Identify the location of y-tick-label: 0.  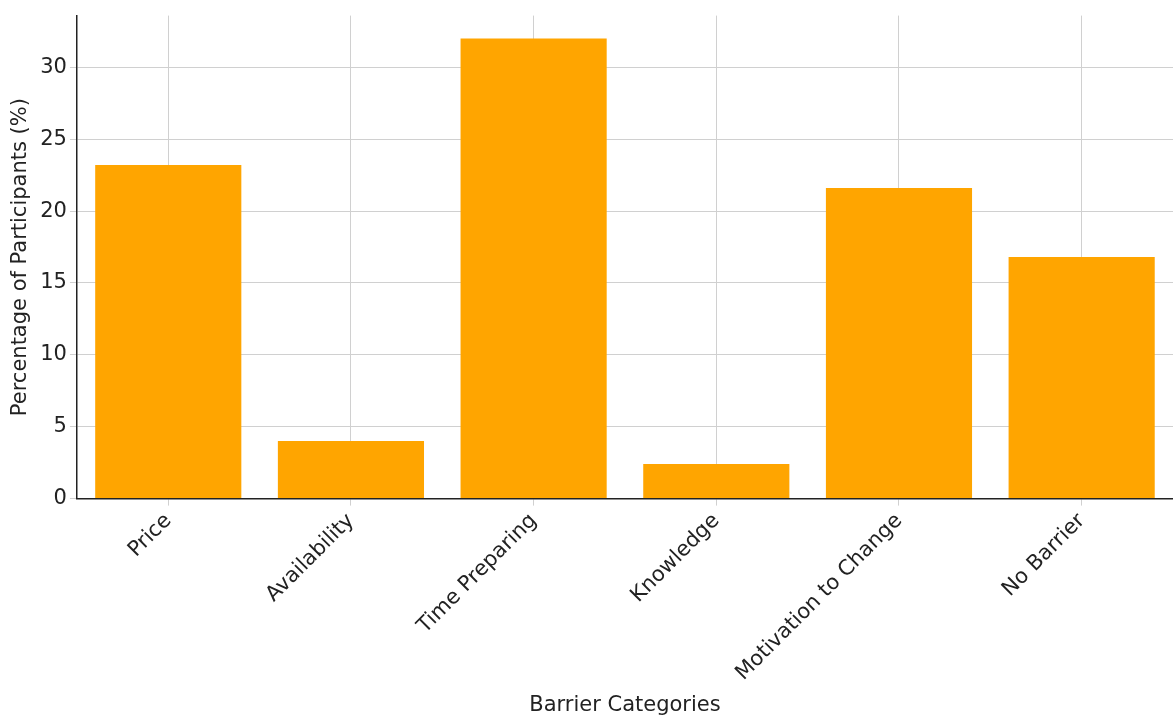
(60, 497).